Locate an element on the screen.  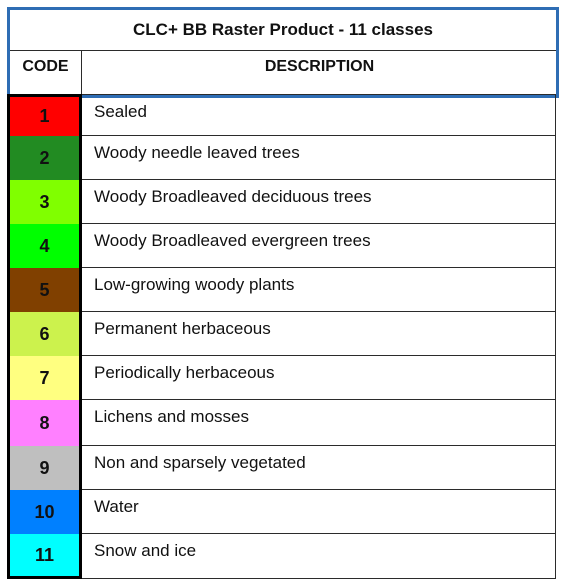
table-row: 7 Periodically herbaceous is located at coordinates (281, 378).